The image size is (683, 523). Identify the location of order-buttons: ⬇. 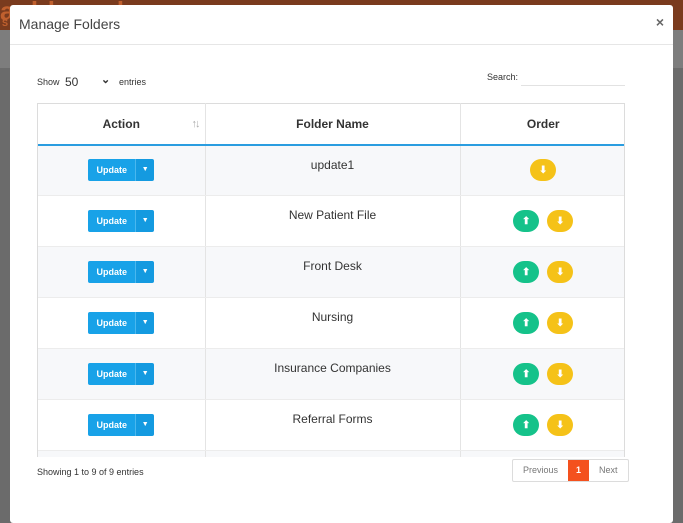
(543, 170).